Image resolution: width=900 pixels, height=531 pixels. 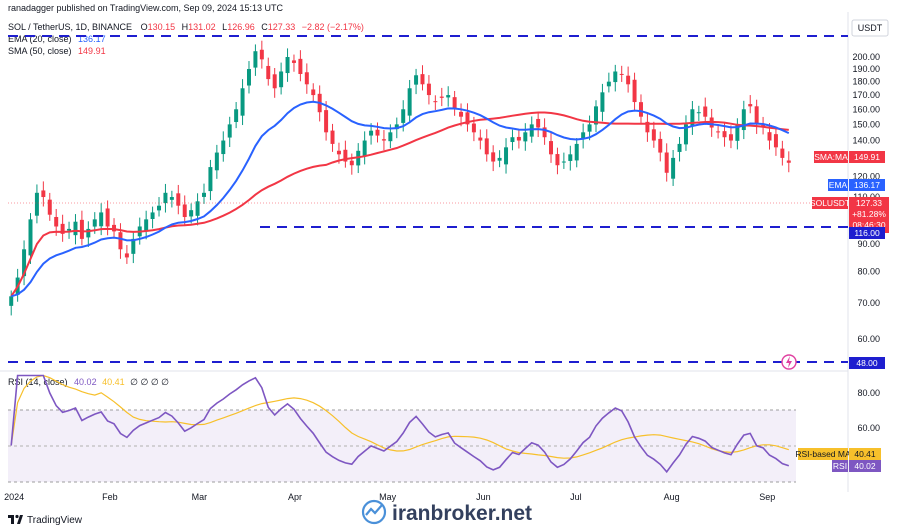 I want to click on time-tick-label: May, so click(x=388, y=497).